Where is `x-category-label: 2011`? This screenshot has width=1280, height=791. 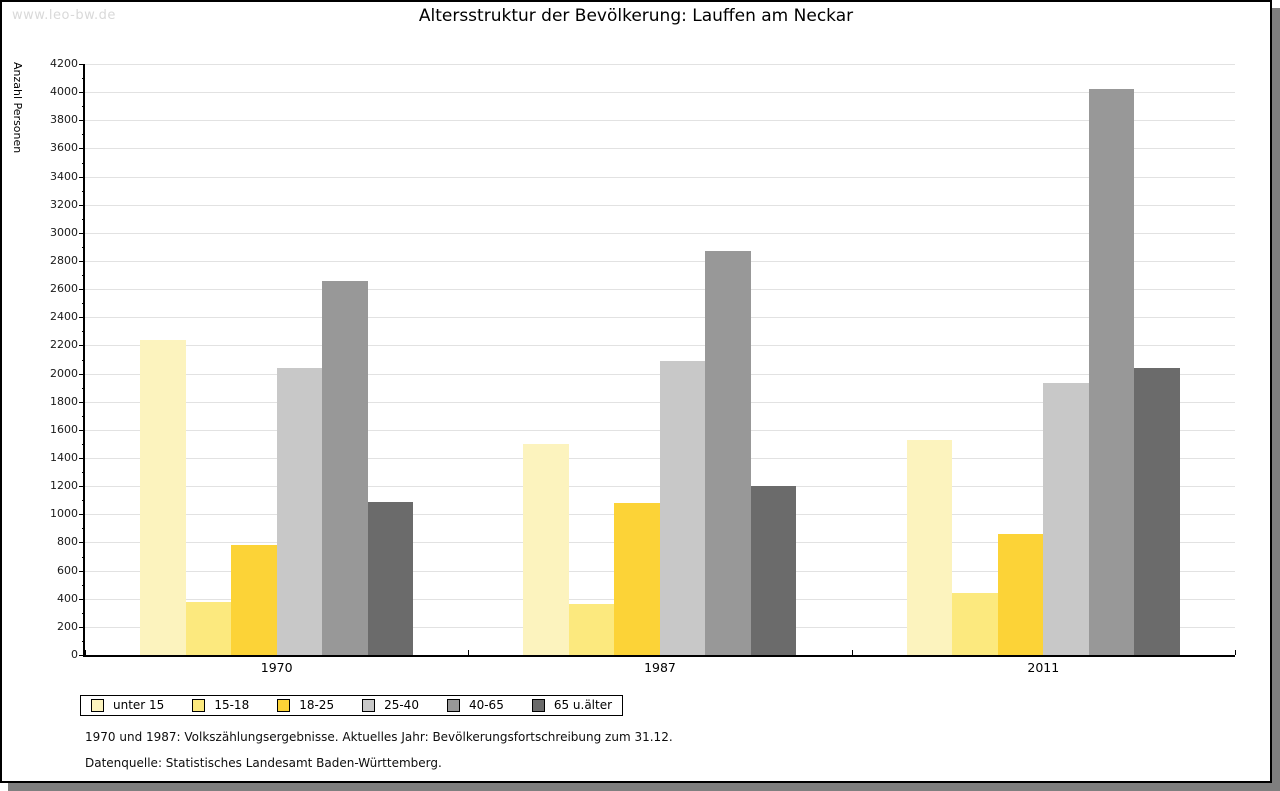
x-category-label: 2011 is located at coordinates (1043, 667).